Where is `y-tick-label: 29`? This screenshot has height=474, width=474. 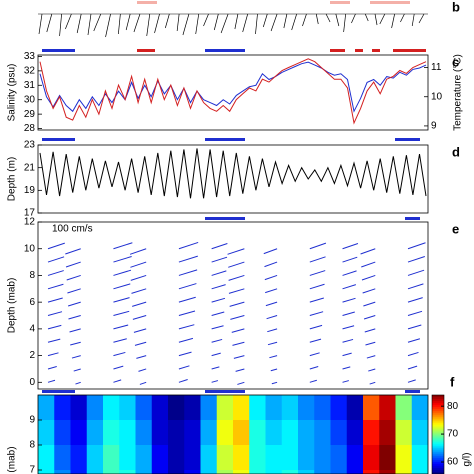 y-tick-label: 29 is located at coordinates (30, 114).